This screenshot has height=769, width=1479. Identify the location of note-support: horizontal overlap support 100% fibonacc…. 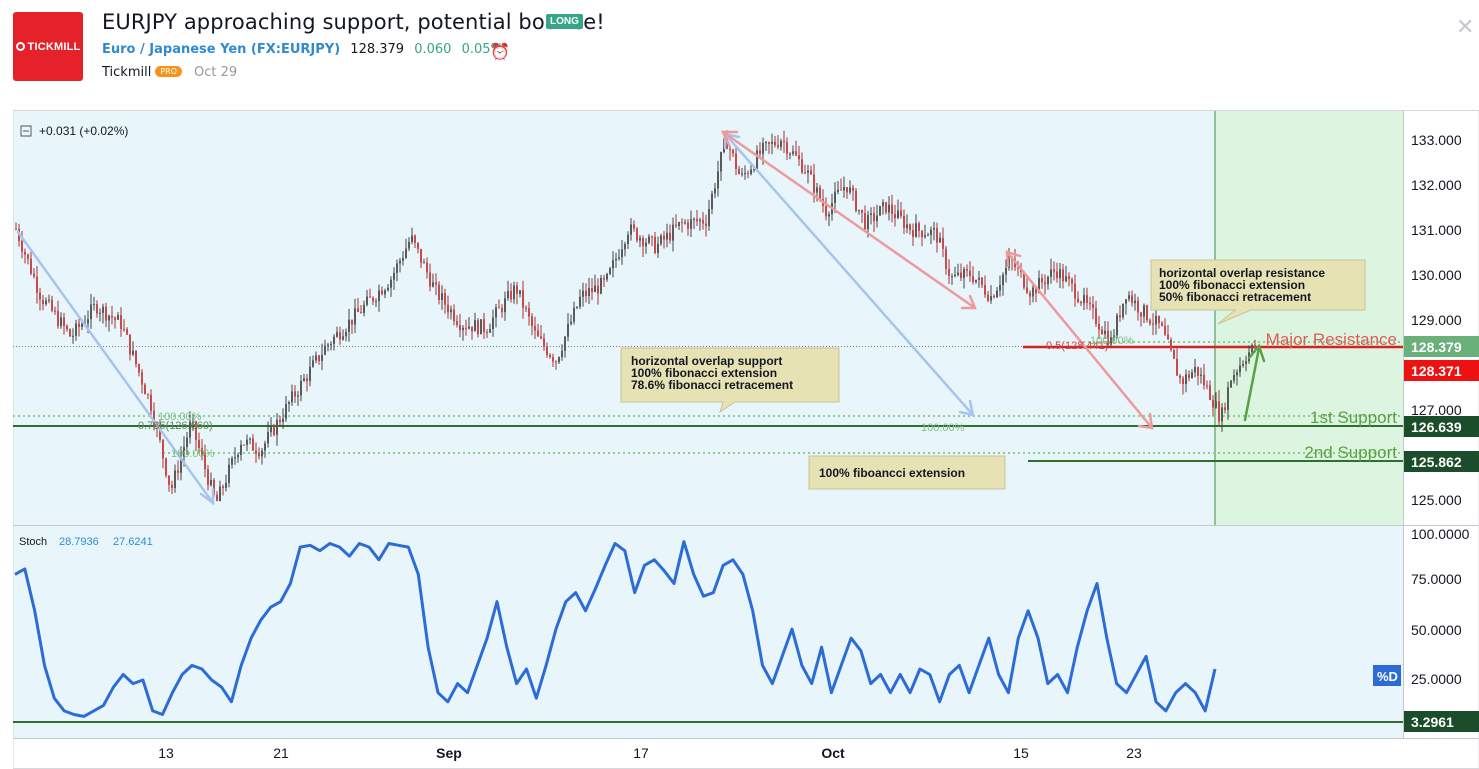
(730, 380).